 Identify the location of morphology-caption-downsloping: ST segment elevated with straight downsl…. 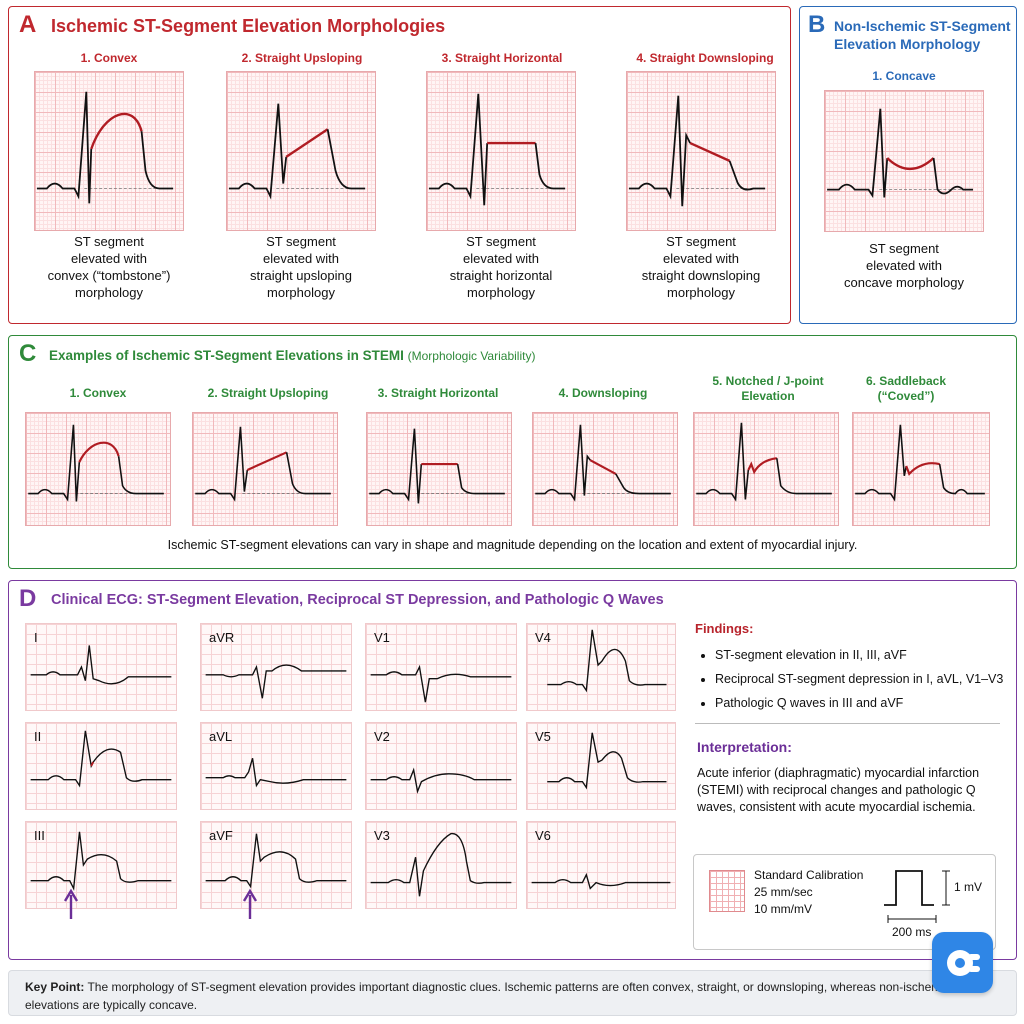
(701, 267).